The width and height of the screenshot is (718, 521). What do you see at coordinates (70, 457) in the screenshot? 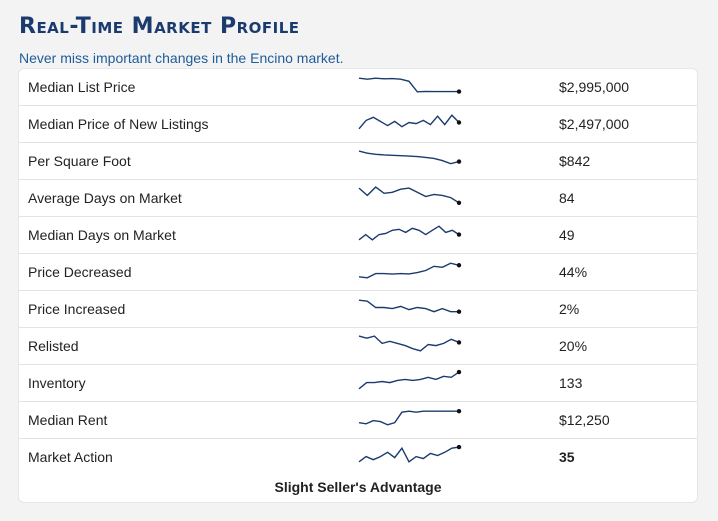
I see `metric-label: Market Action` at bounding box center [70, 457].